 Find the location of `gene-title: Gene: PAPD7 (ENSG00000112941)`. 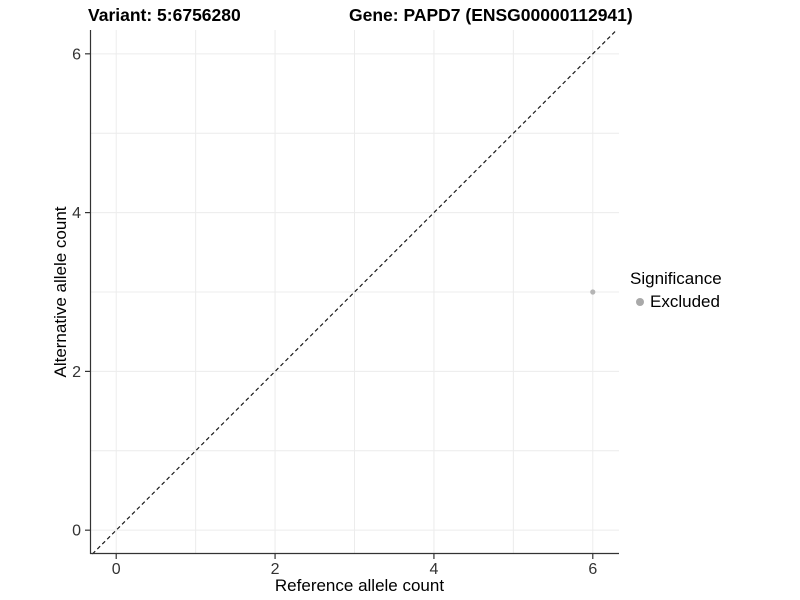

gene-title: Gene: PAPD7 (ENSG00000112941) is located at coordinates (491, 15).